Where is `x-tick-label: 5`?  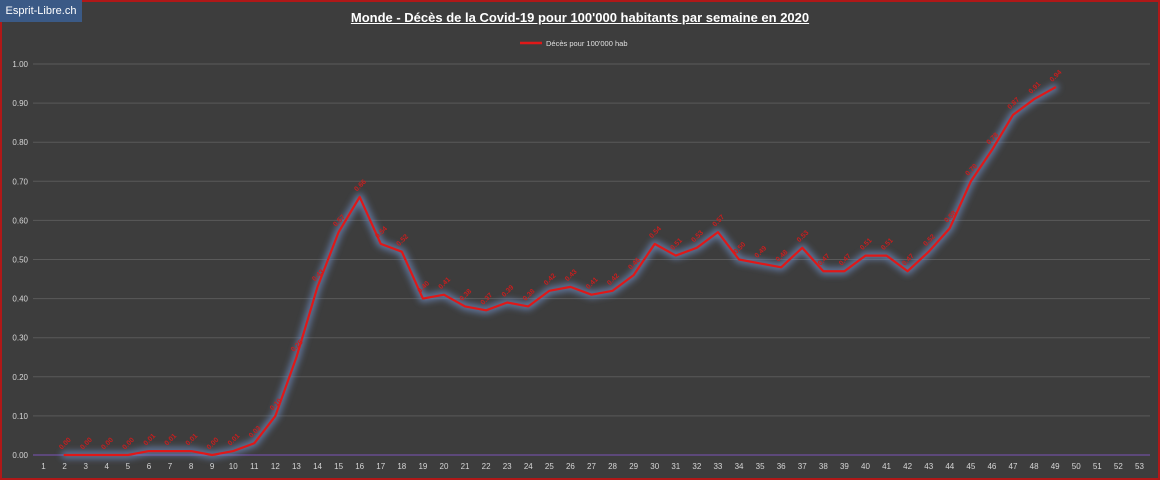
x-tick-label: 5 is located at coordinates (128, 466).